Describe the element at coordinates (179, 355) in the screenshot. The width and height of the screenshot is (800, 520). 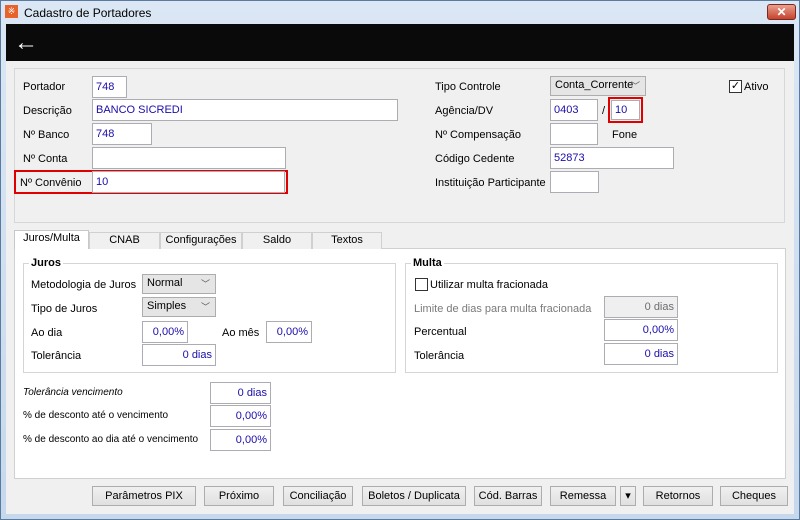
I see `juros-tolerancia-input: 0 dias` at that location.